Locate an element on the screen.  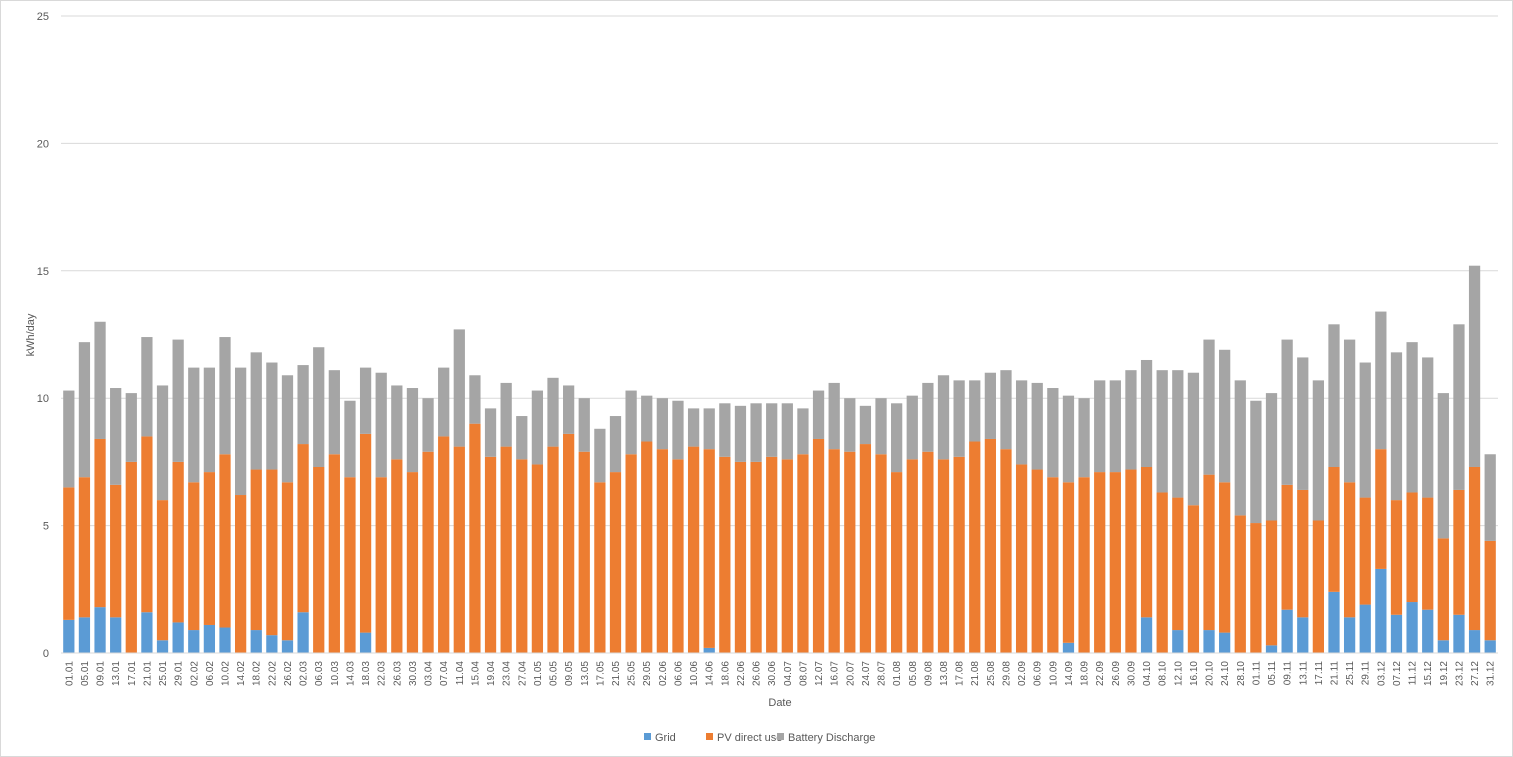
x-tick-label: 05.11 is located at coordinates (1272, 673).